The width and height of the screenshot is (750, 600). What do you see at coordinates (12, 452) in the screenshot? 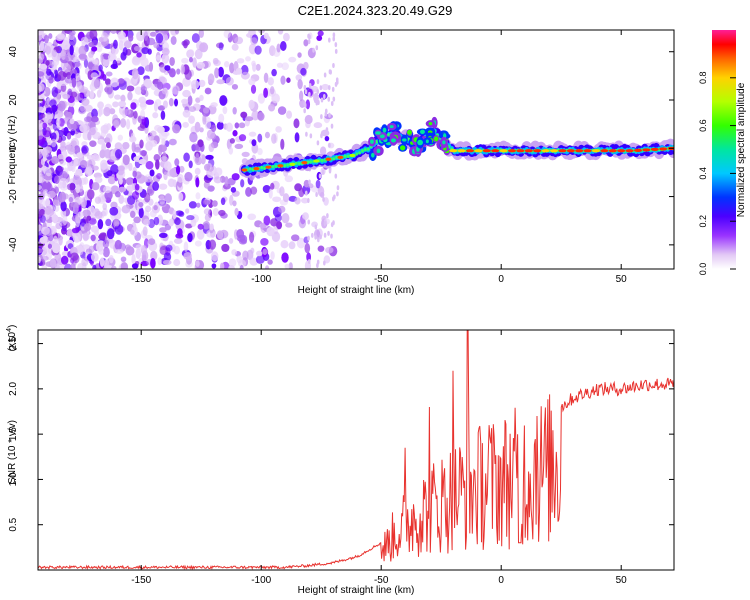
I see `snr-y-label: SNR (10 * v/v)` at bounding box center [12, 452].